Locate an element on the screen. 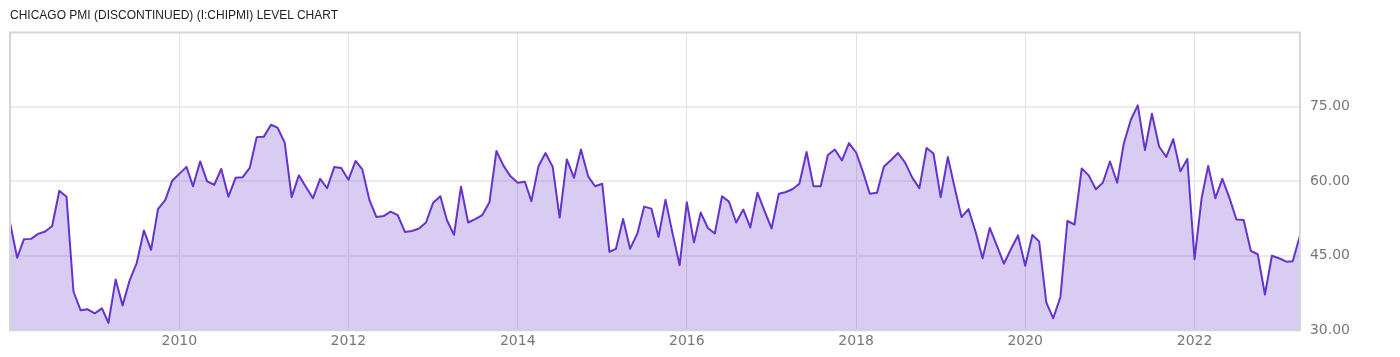 This screenshot has height=357, width=1400. y-tick-label: 60.00 is located at coordinates (1330, 179).